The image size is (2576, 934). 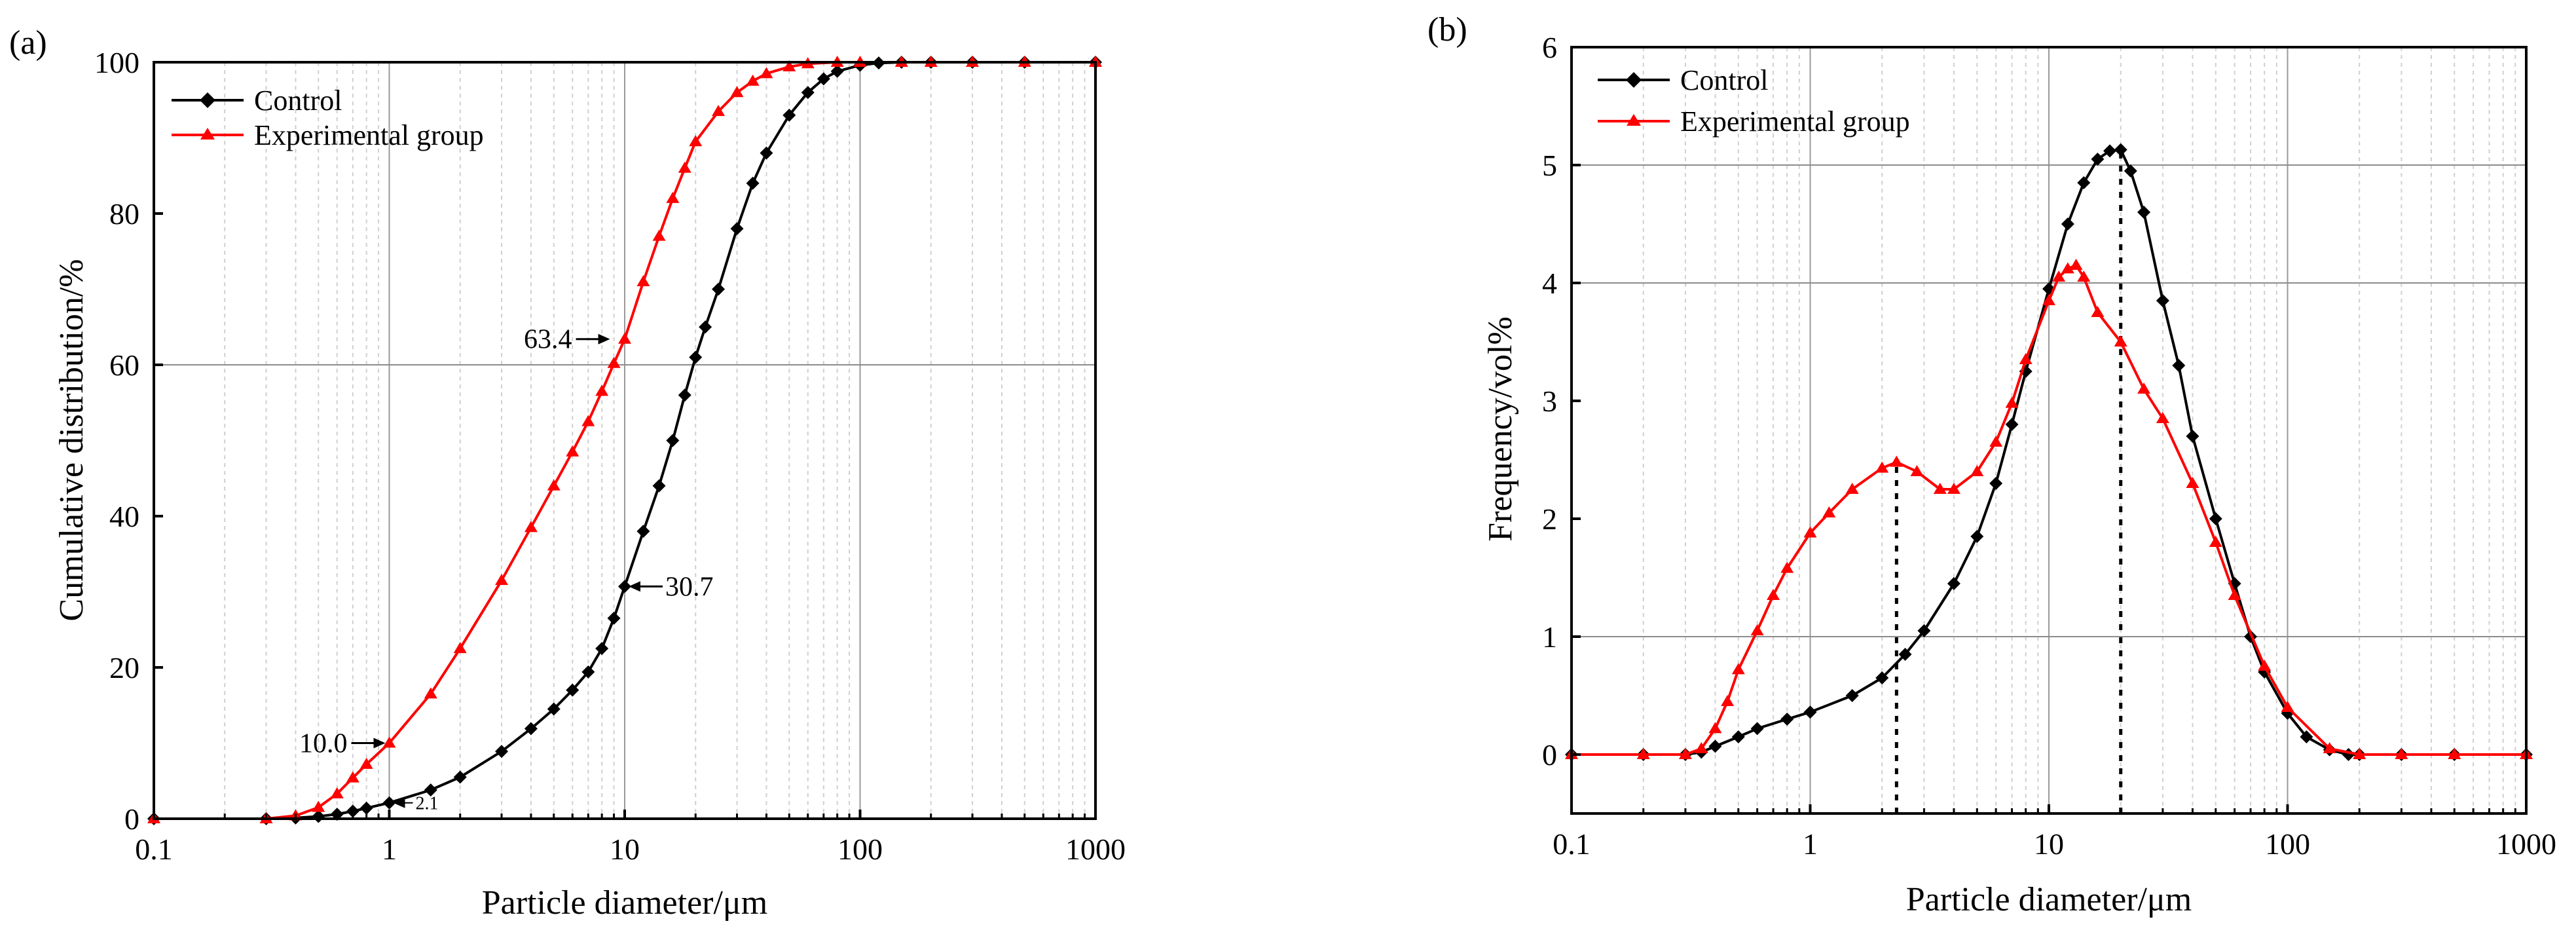 What do you see at coordinates (1549, 165) in the screenshot?
I see `y-tick-label: 5` at bounding box center [1549, 165].